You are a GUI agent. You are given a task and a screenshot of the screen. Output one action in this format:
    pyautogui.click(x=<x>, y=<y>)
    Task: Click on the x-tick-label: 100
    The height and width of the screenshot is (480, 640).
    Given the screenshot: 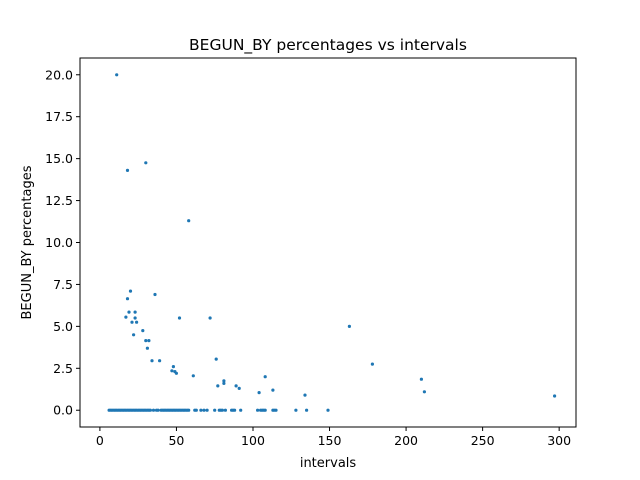 What is the action you would take?
    pyautogui.click(x=253, y=440)
    